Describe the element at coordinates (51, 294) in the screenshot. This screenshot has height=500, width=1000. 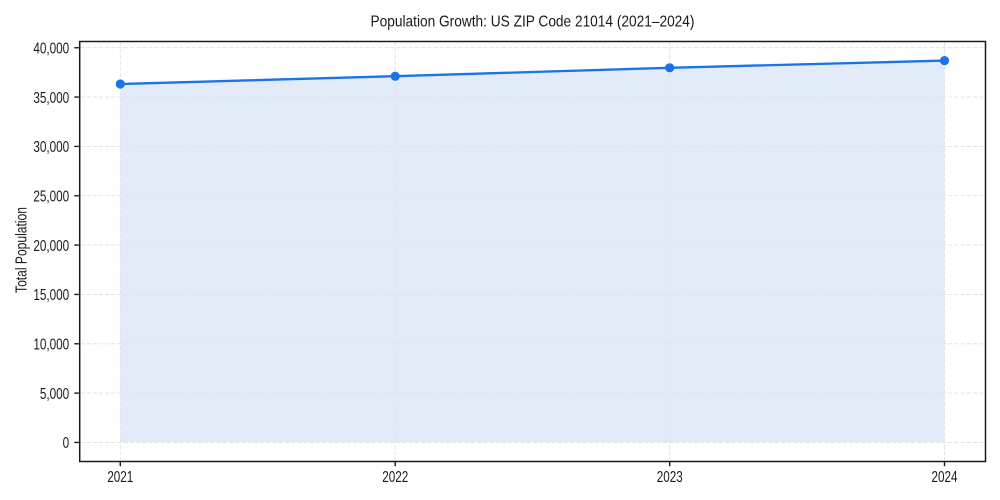
I see `svg-text: 15,000` at that location.